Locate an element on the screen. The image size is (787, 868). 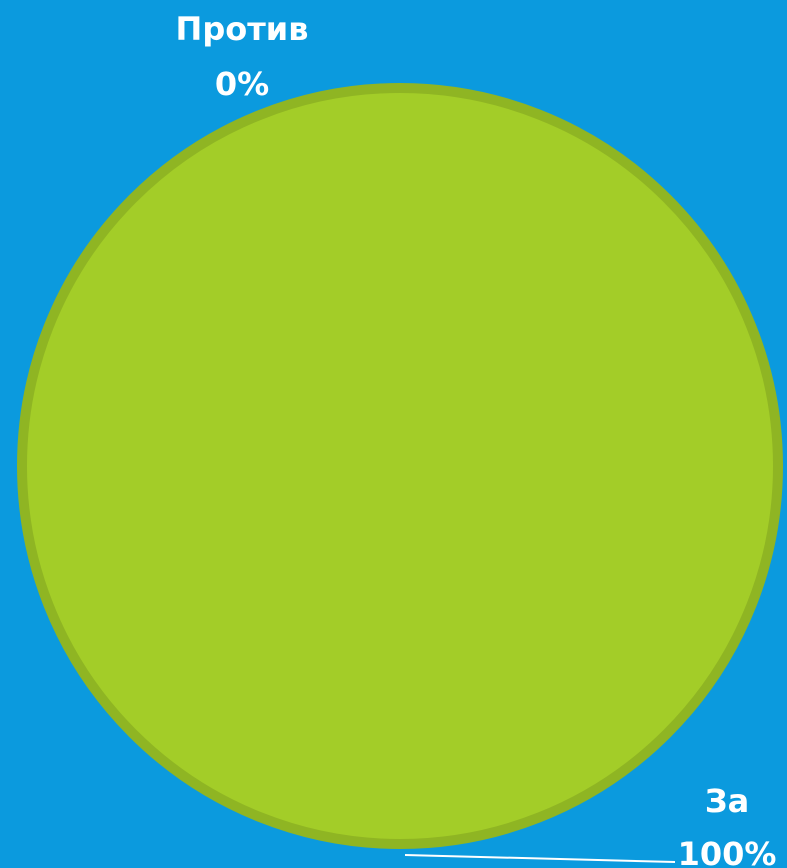
slice-label-percent: 100% is located at coordinates (727, 851).